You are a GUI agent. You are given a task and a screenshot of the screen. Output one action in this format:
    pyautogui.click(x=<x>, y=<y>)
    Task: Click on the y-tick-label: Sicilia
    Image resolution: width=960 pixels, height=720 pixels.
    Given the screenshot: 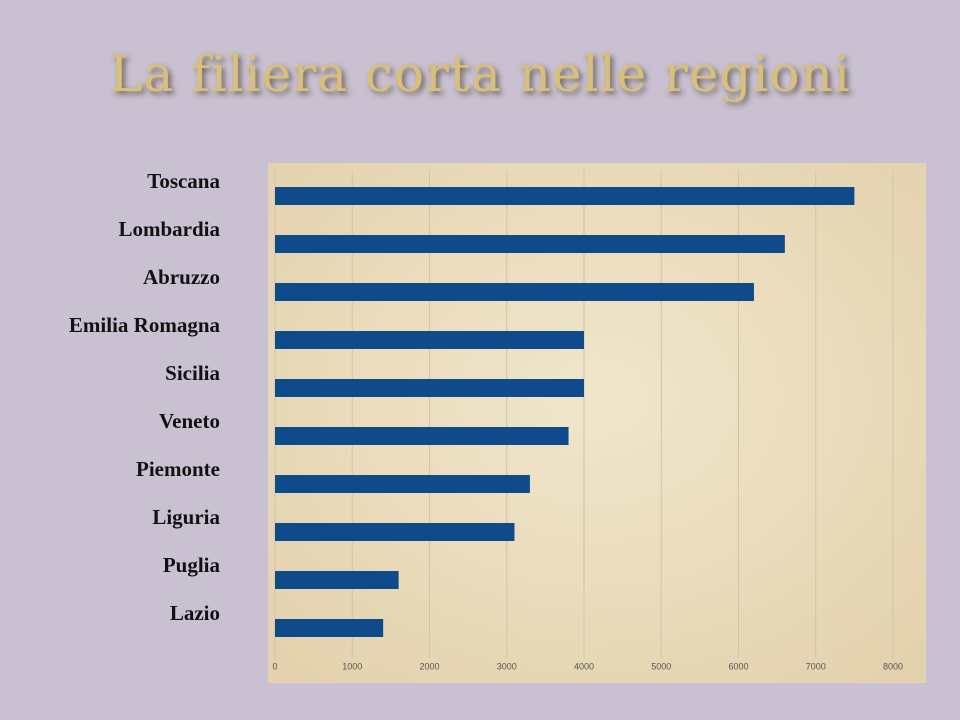 What is the action you would take?
    pyautogui.click(x=192, y=373)
    